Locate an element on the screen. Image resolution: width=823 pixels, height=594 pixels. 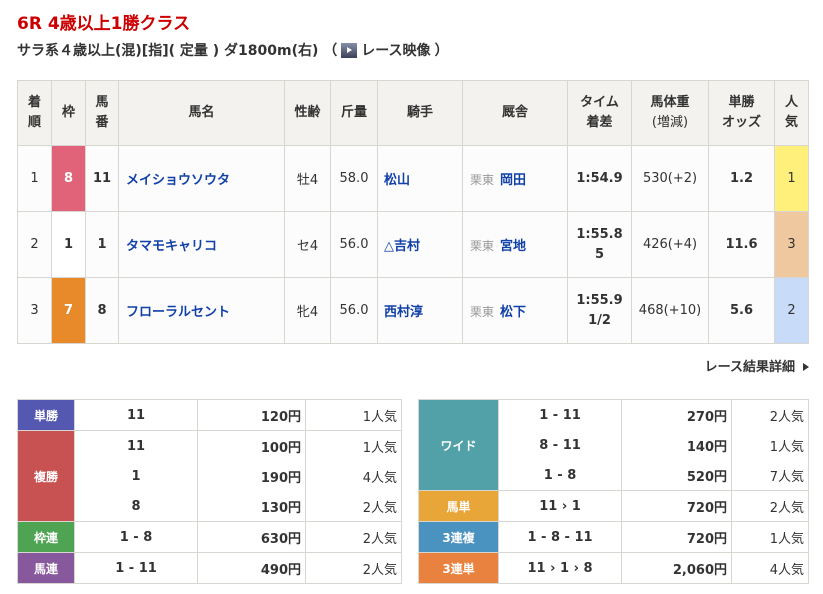
frame-number: 8 is located at coordinates (68, 178).